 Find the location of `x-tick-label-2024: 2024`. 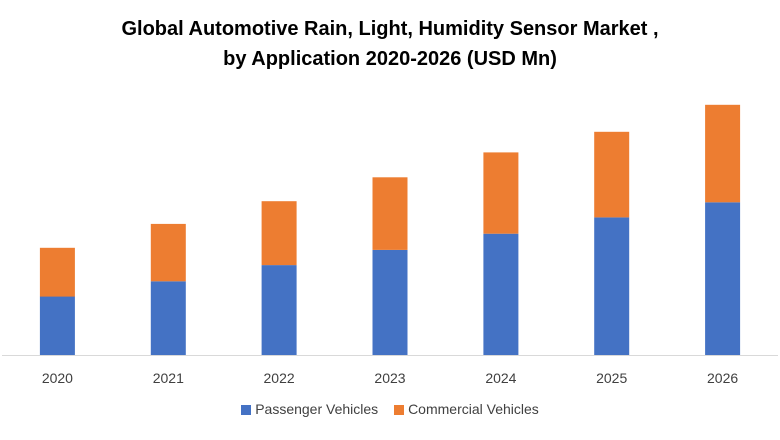

x-tick-label-2024: 2024 is located at coordinates (500, 378).